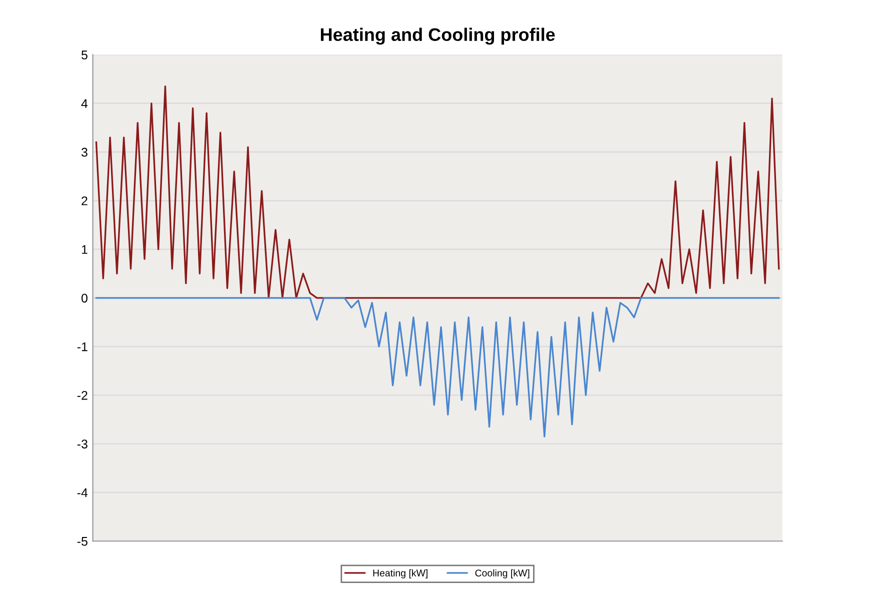 This screenshot has height=608, width=884. Describe the element at coordinates (84, 103) in the screenshot. I see `y-tick-label: 4` at that location.